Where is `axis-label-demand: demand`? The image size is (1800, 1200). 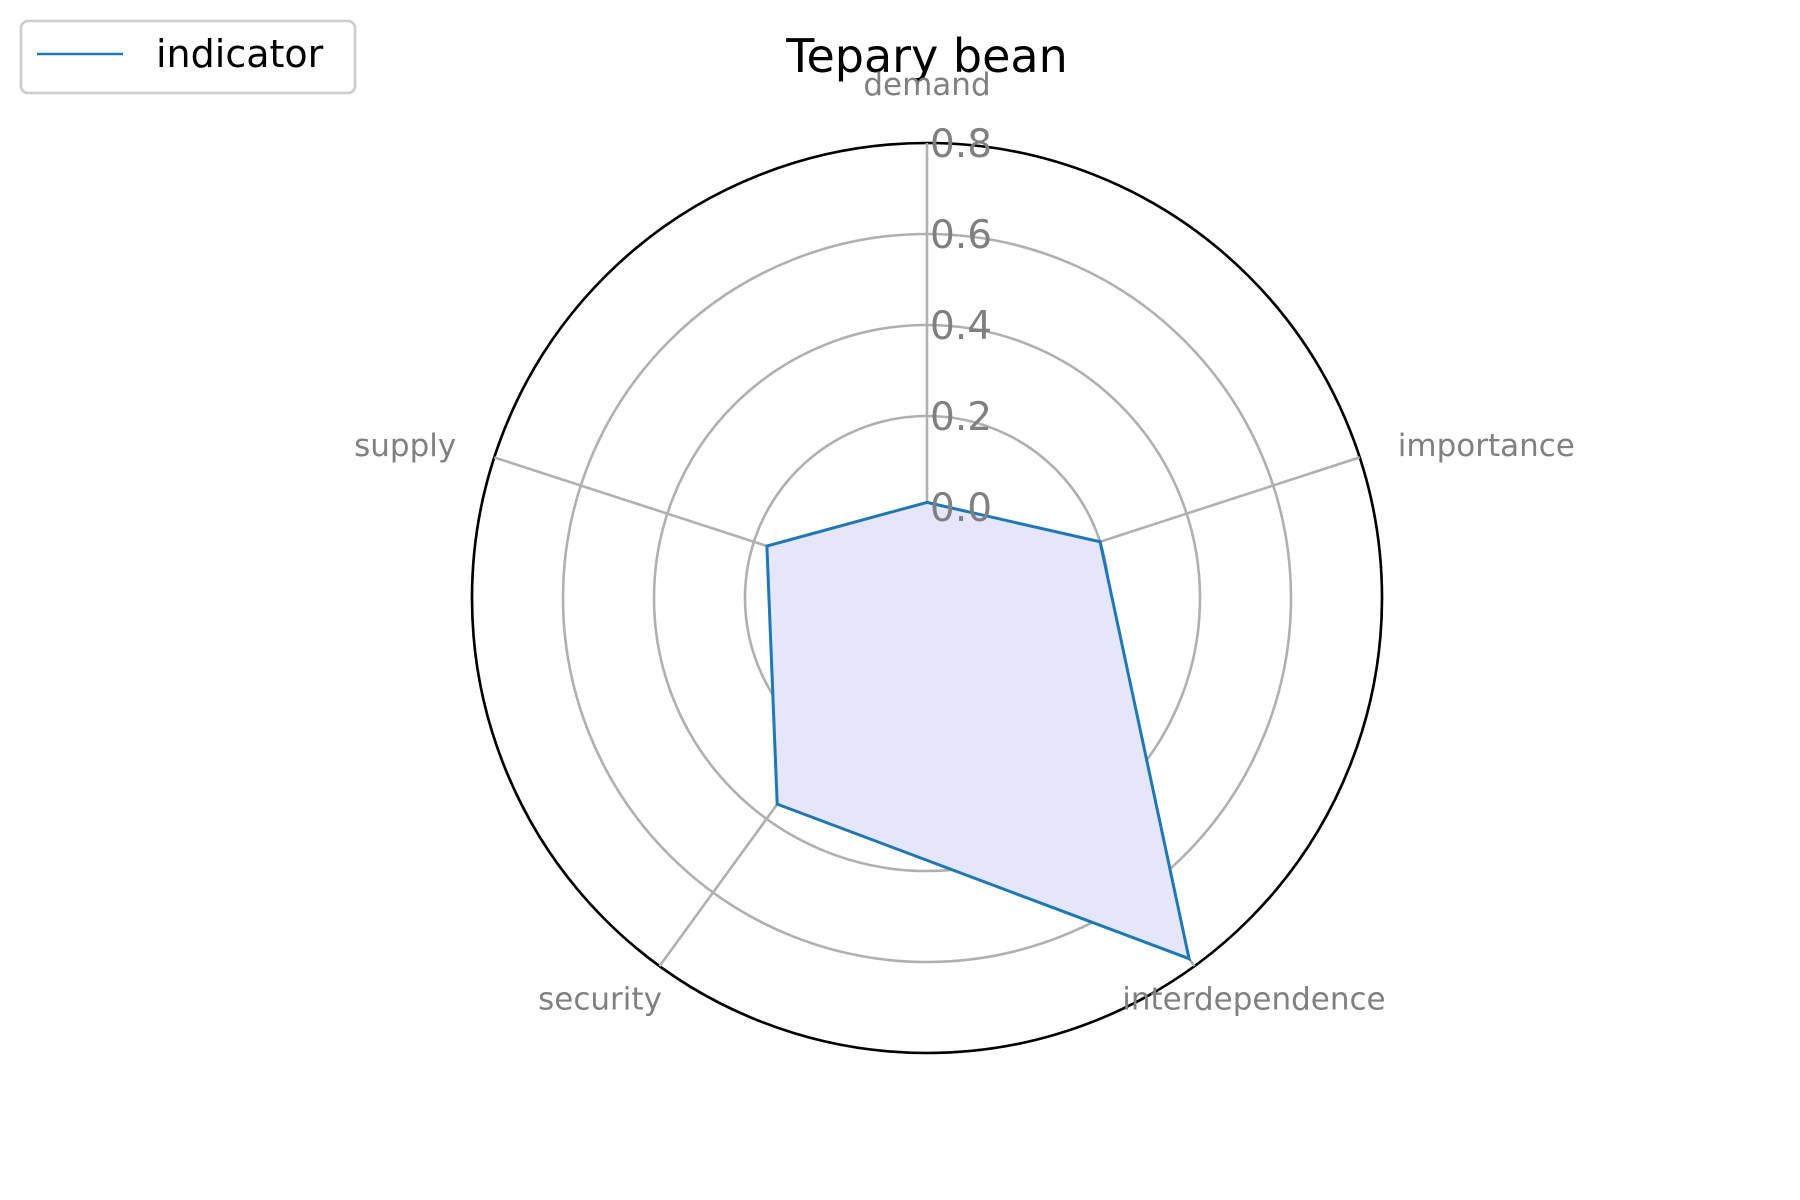 axis-label-demand: demand is located at coordinates (926, 85).